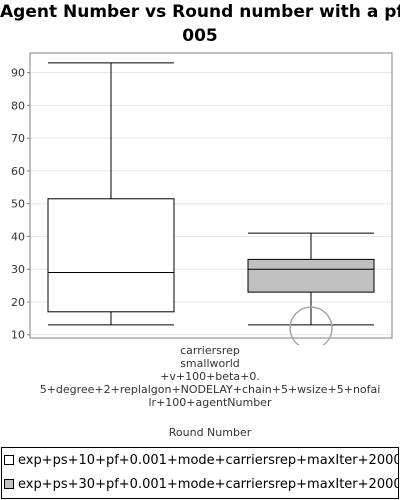  Describe the element at coordinates (18, 171) in the screenshot. I see `y-tick-label: 60` at that location.